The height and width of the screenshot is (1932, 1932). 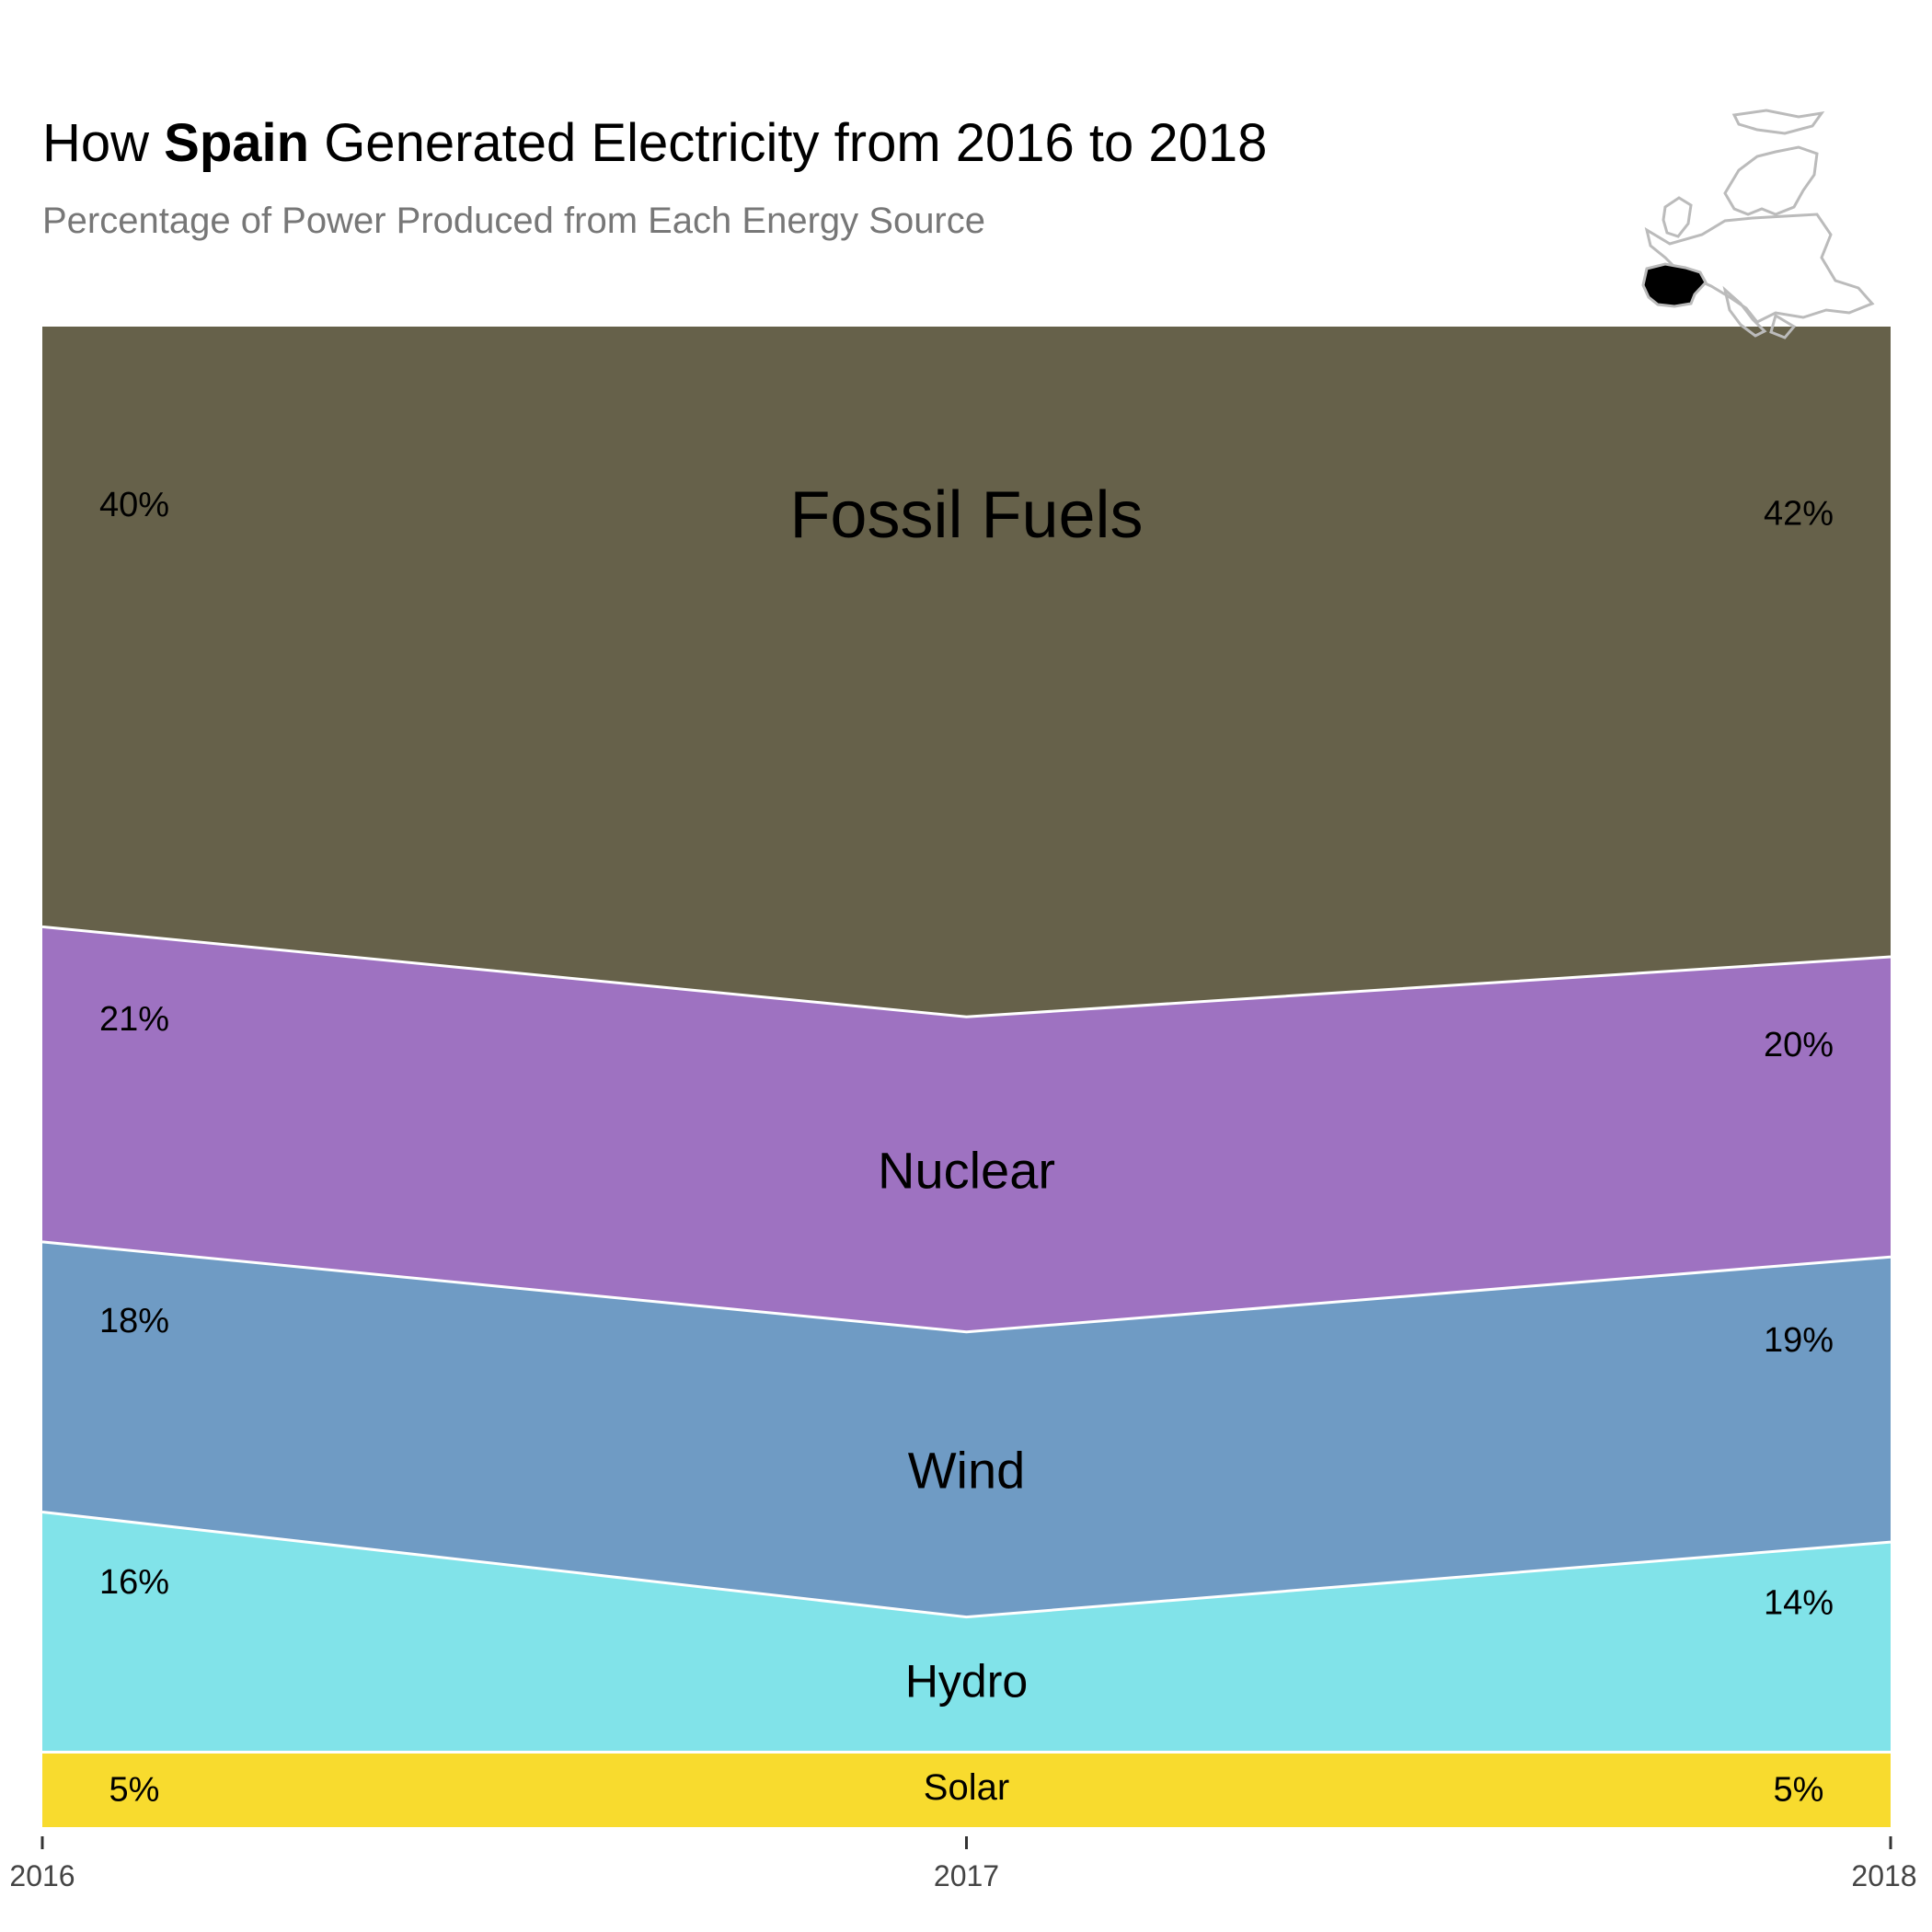 I want to click on series-label-solar: Solar, so click(x=966, y=1787).